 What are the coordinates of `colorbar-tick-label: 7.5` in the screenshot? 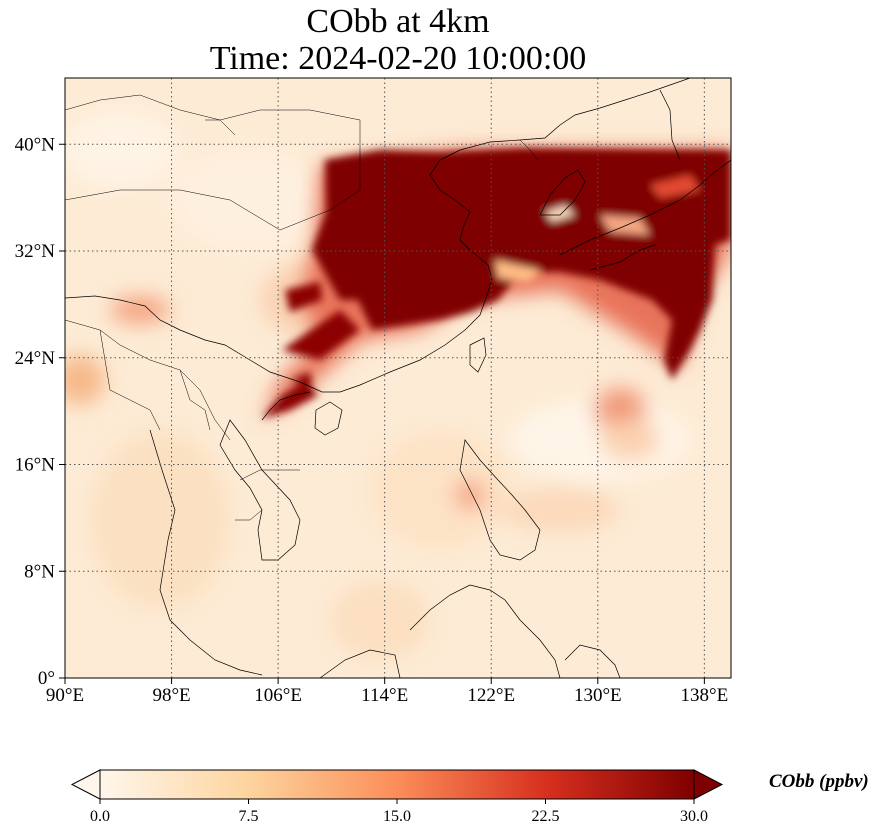 It's located at (249, 816).